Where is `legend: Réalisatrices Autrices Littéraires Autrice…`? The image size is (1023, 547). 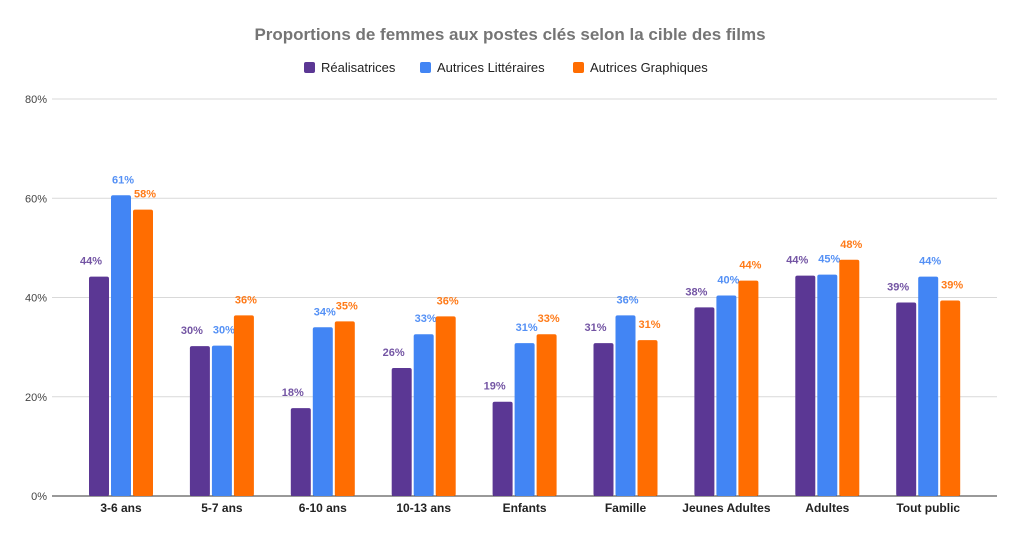 legend: Réalisatrices Autrices Littéraires Autrice… is located at coordinates (506, 67).